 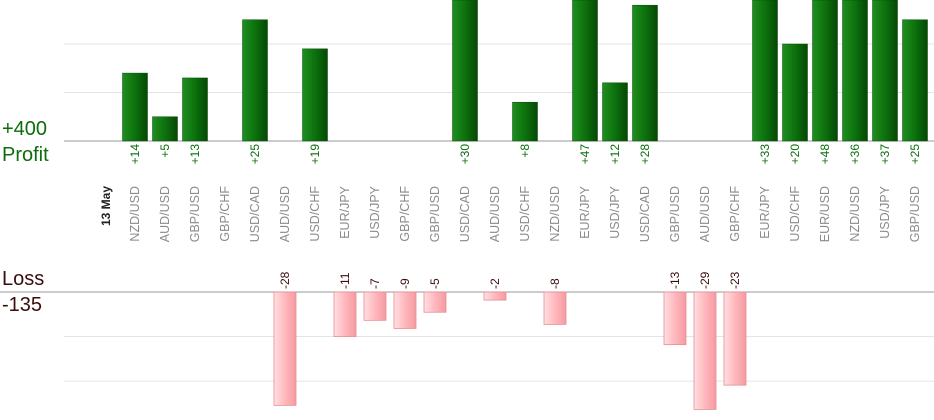 What do you see at coordinates (345, 280) in the screenshot?
I see `value-label: -11` at bounding box center [345, 280].